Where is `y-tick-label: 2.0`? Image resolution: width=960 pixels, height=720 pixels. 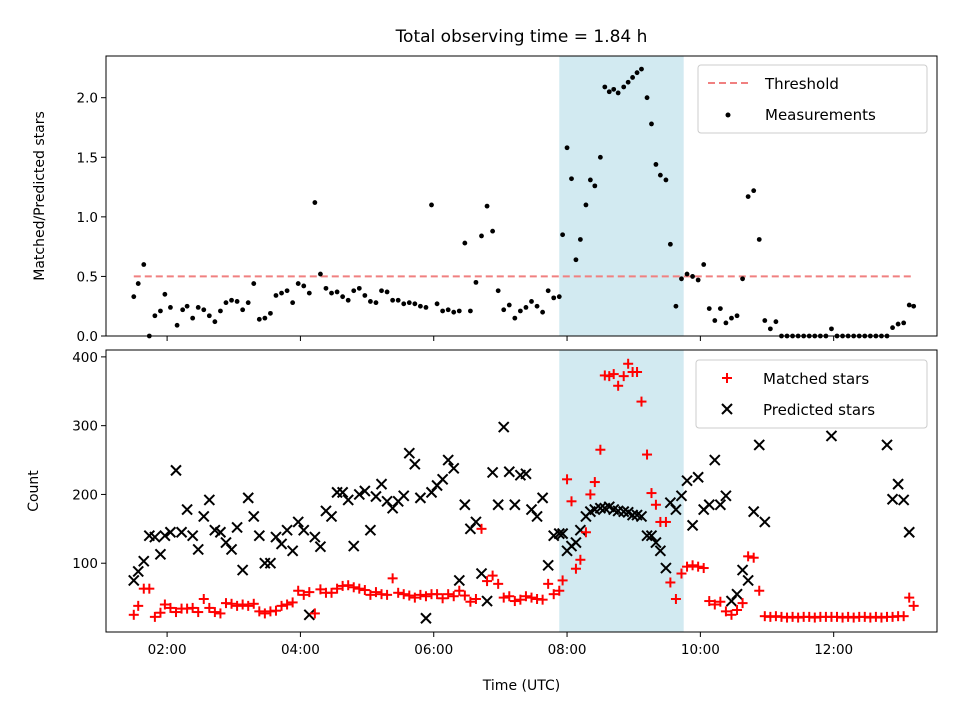 y-tick-label: 2.0 is located at coordinates (87, 99).